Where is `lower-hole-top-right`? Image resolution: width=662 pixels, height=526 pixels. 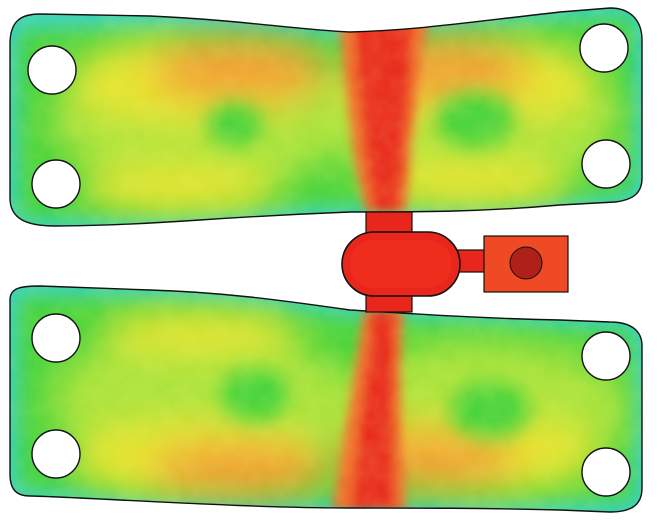
lower-hole-top-right is located at coordinates (606, 356).